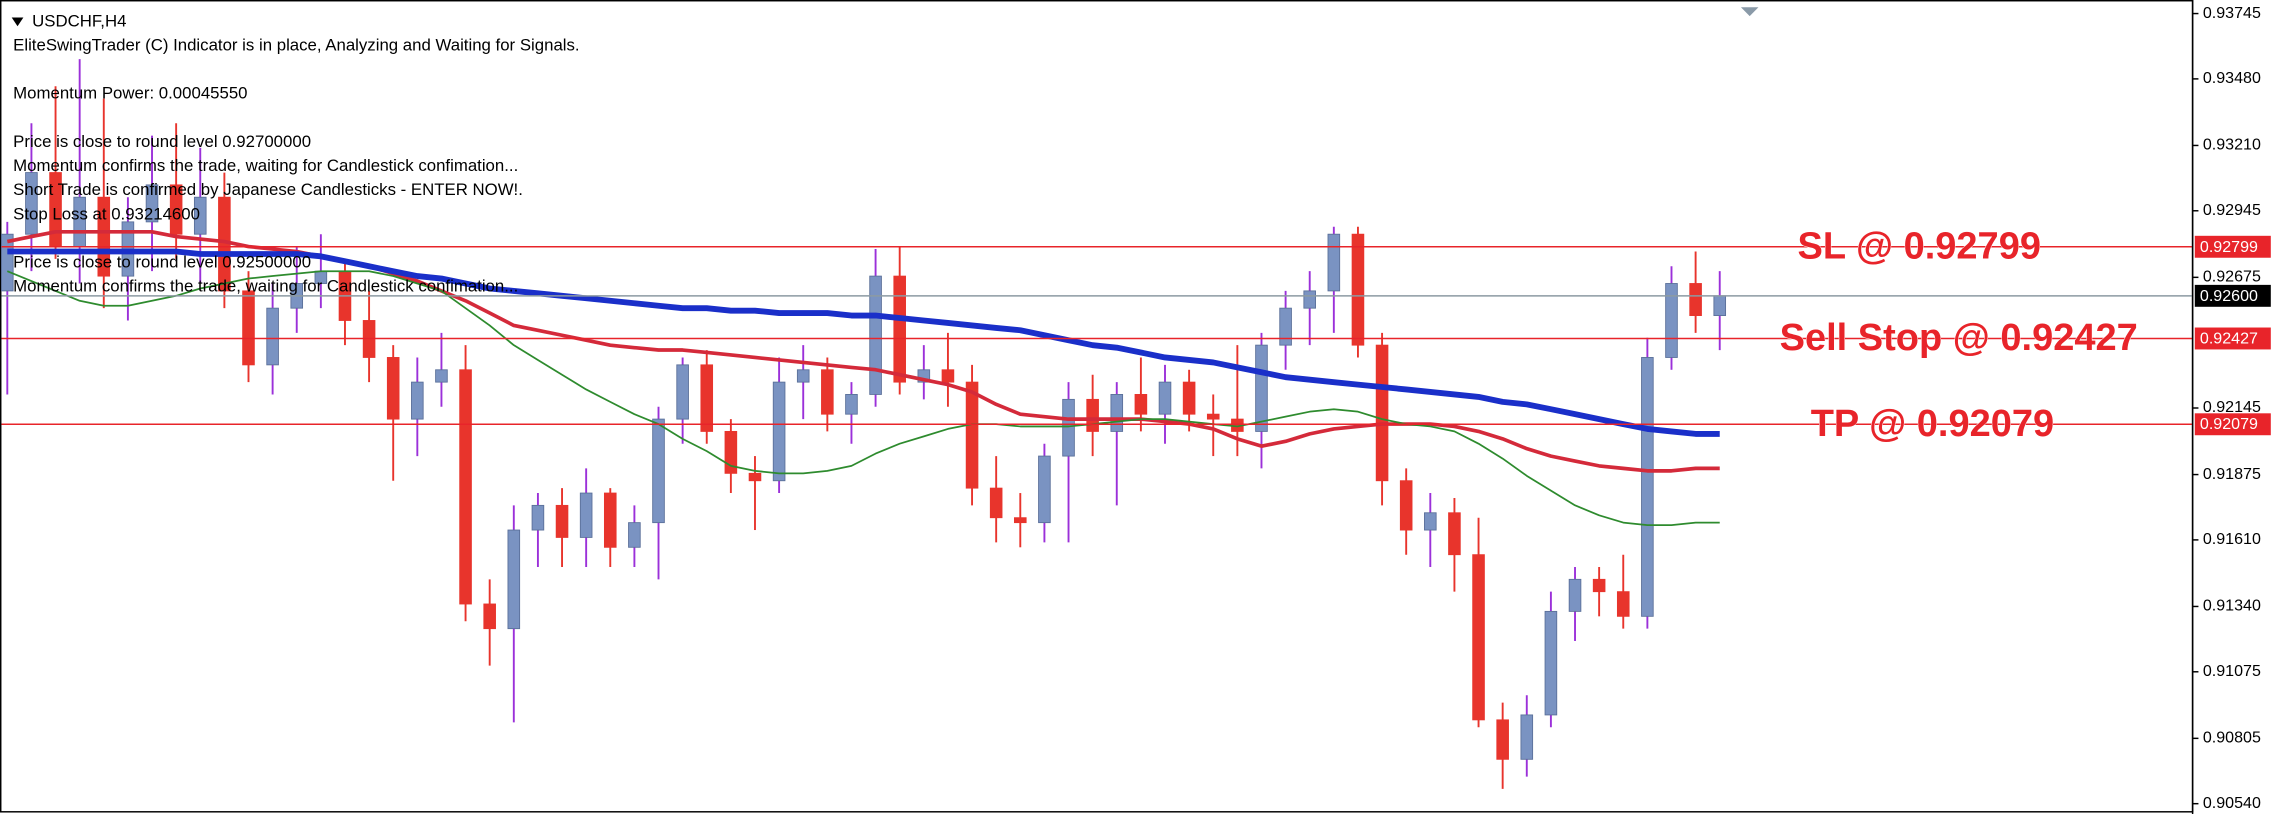 This screenshot has width=2292, height=814. Describe the element at coordinates (2232, 145) in the screenshot. I see `y-tick-label: 0.93210` at that location.